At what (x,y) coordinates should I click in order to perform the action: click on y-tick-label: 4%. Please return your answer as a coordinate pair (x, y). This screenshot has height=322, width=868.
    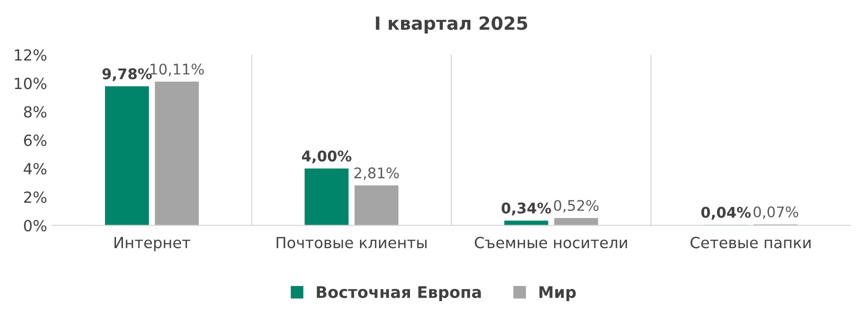
    Looking at the image, I should click on (35, 168).